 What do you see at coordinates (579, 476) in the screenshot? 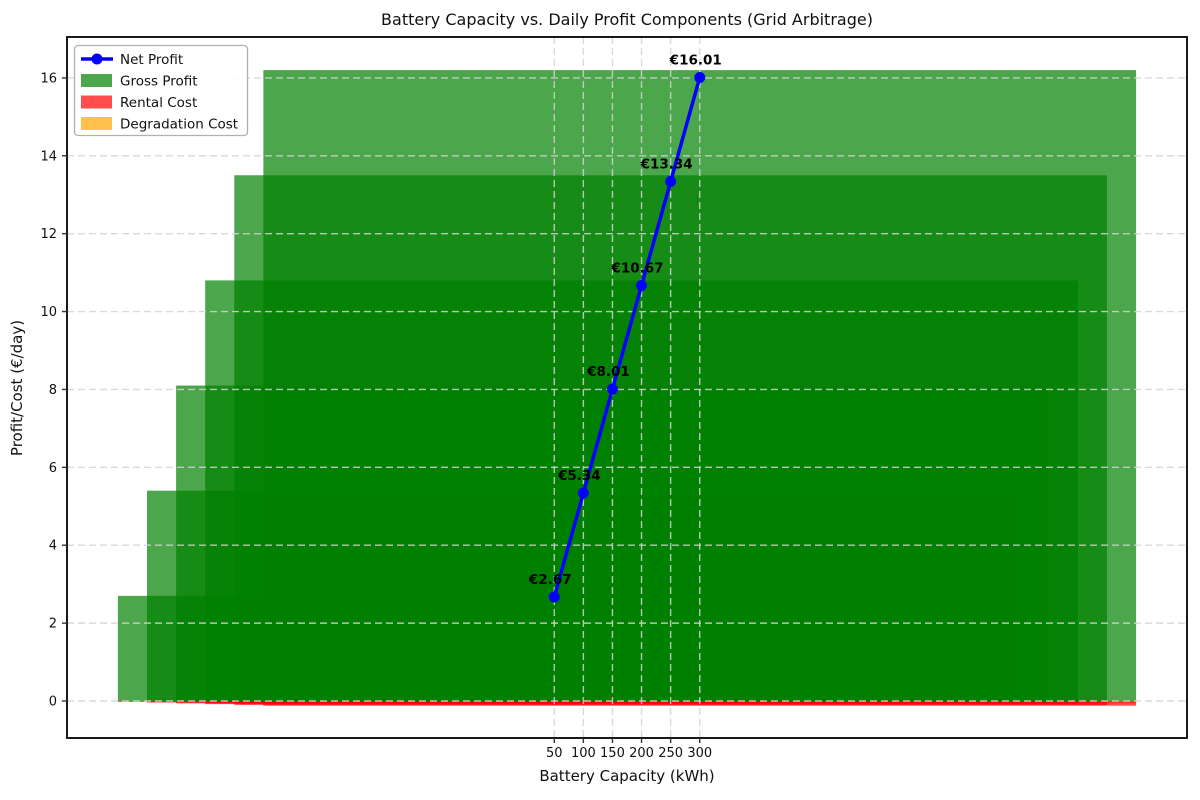
I see `point-annotation: €5.34` at bounding box center [579, 476].